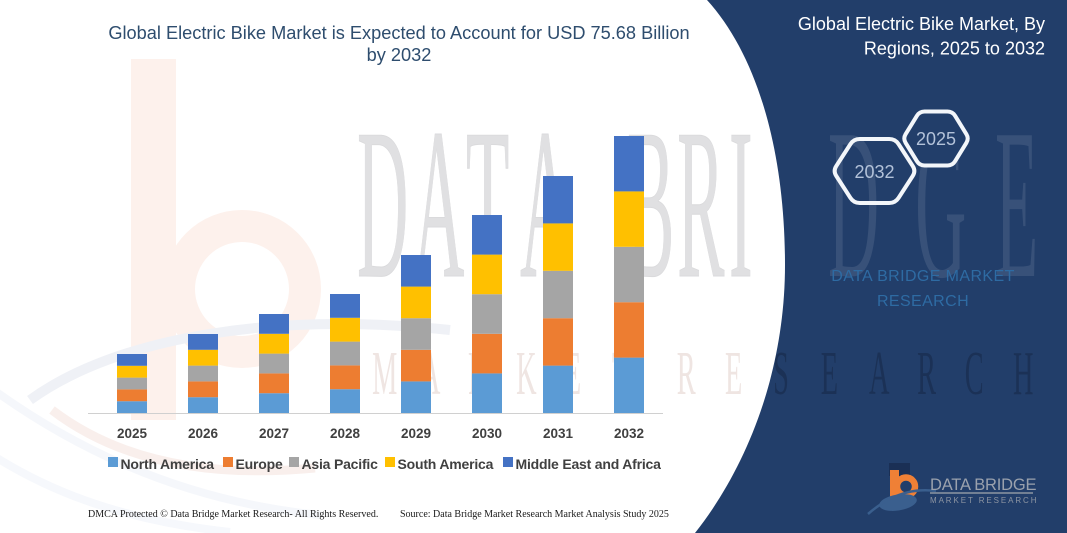 The width and height of the screenshot is (1067, 533). What do you see at coordinates (168, 464) in the screenshot?
I see `svg-text: North America` at bounding box center [168, 464].